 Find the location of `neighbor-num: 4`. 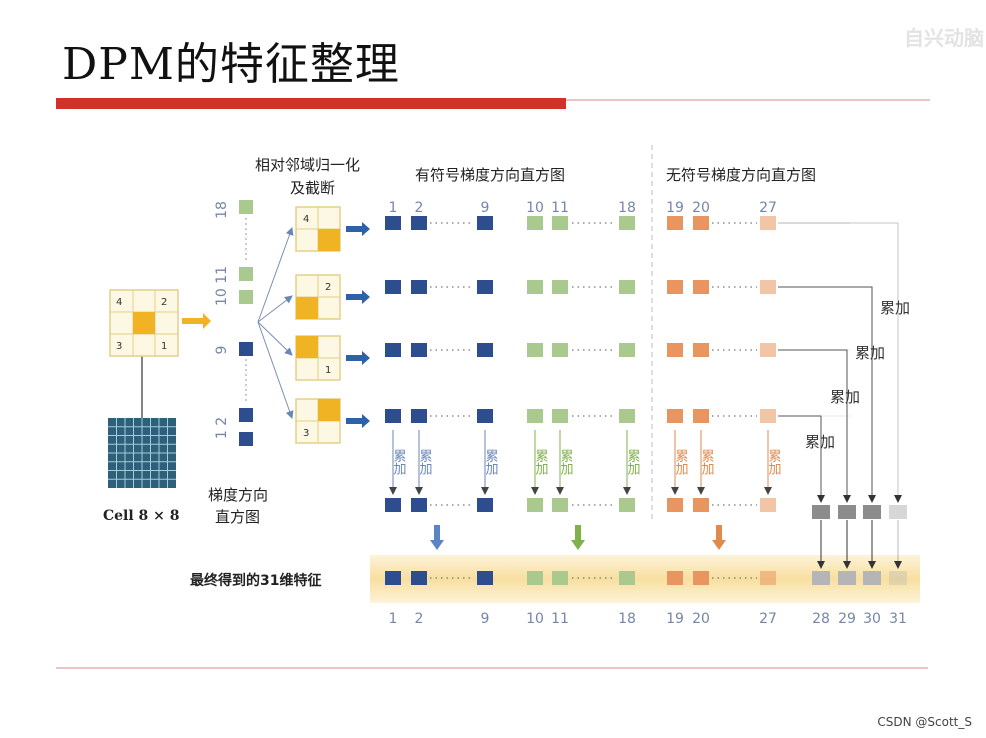

neighbor-num: 4 is located at coordinates (119, 302).